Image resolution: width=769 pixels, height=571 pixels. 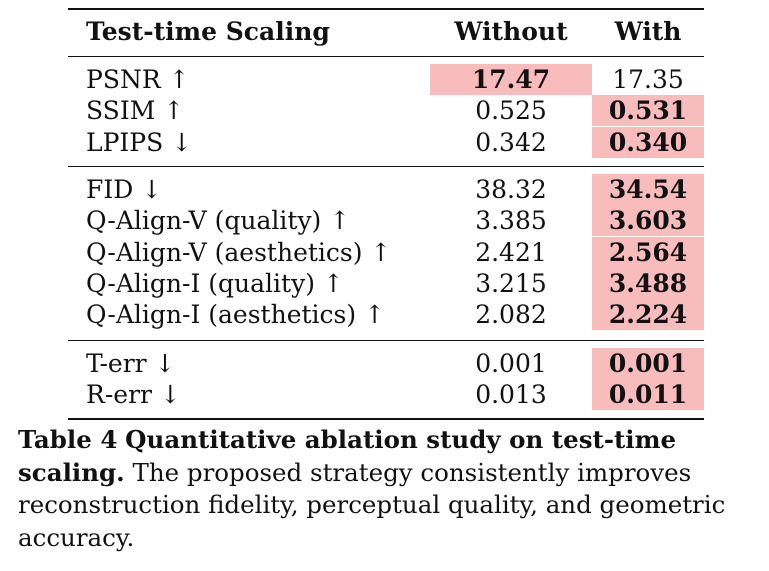 I want to click on row-value-with: 0.531, so click(x=648, y=110).